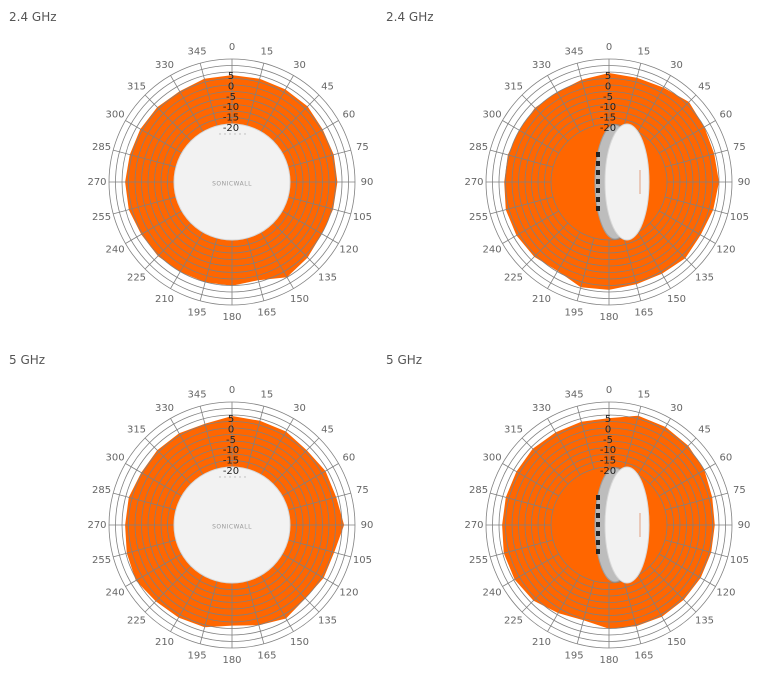 This screenshot has height=683, width=764. Describe the element at coordinates (627, 182) in the screenshot. I see `device-body` at that location.